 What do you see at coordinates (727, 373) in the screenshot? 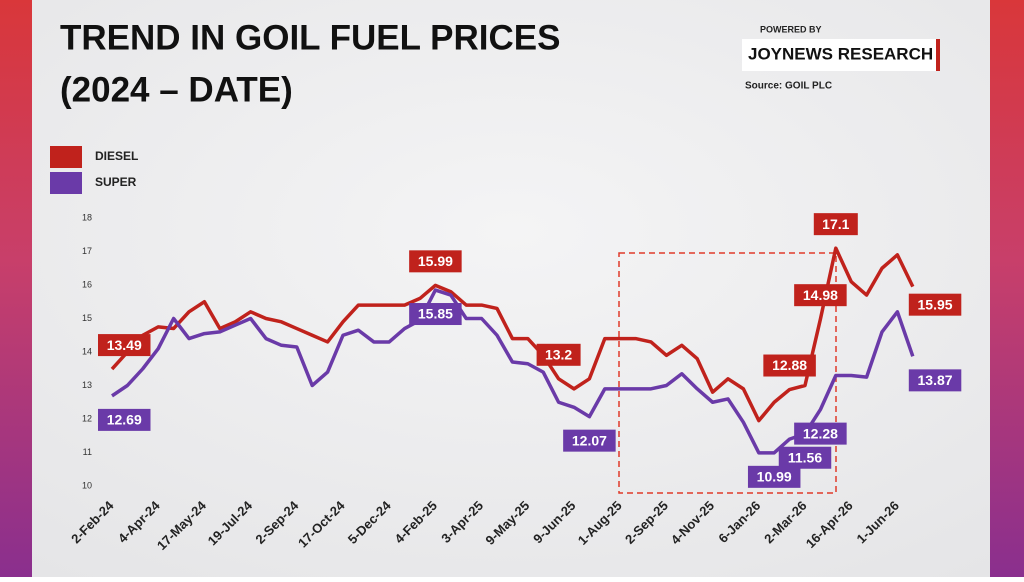
I see `highlight-box` at bounding box center [727, 373].